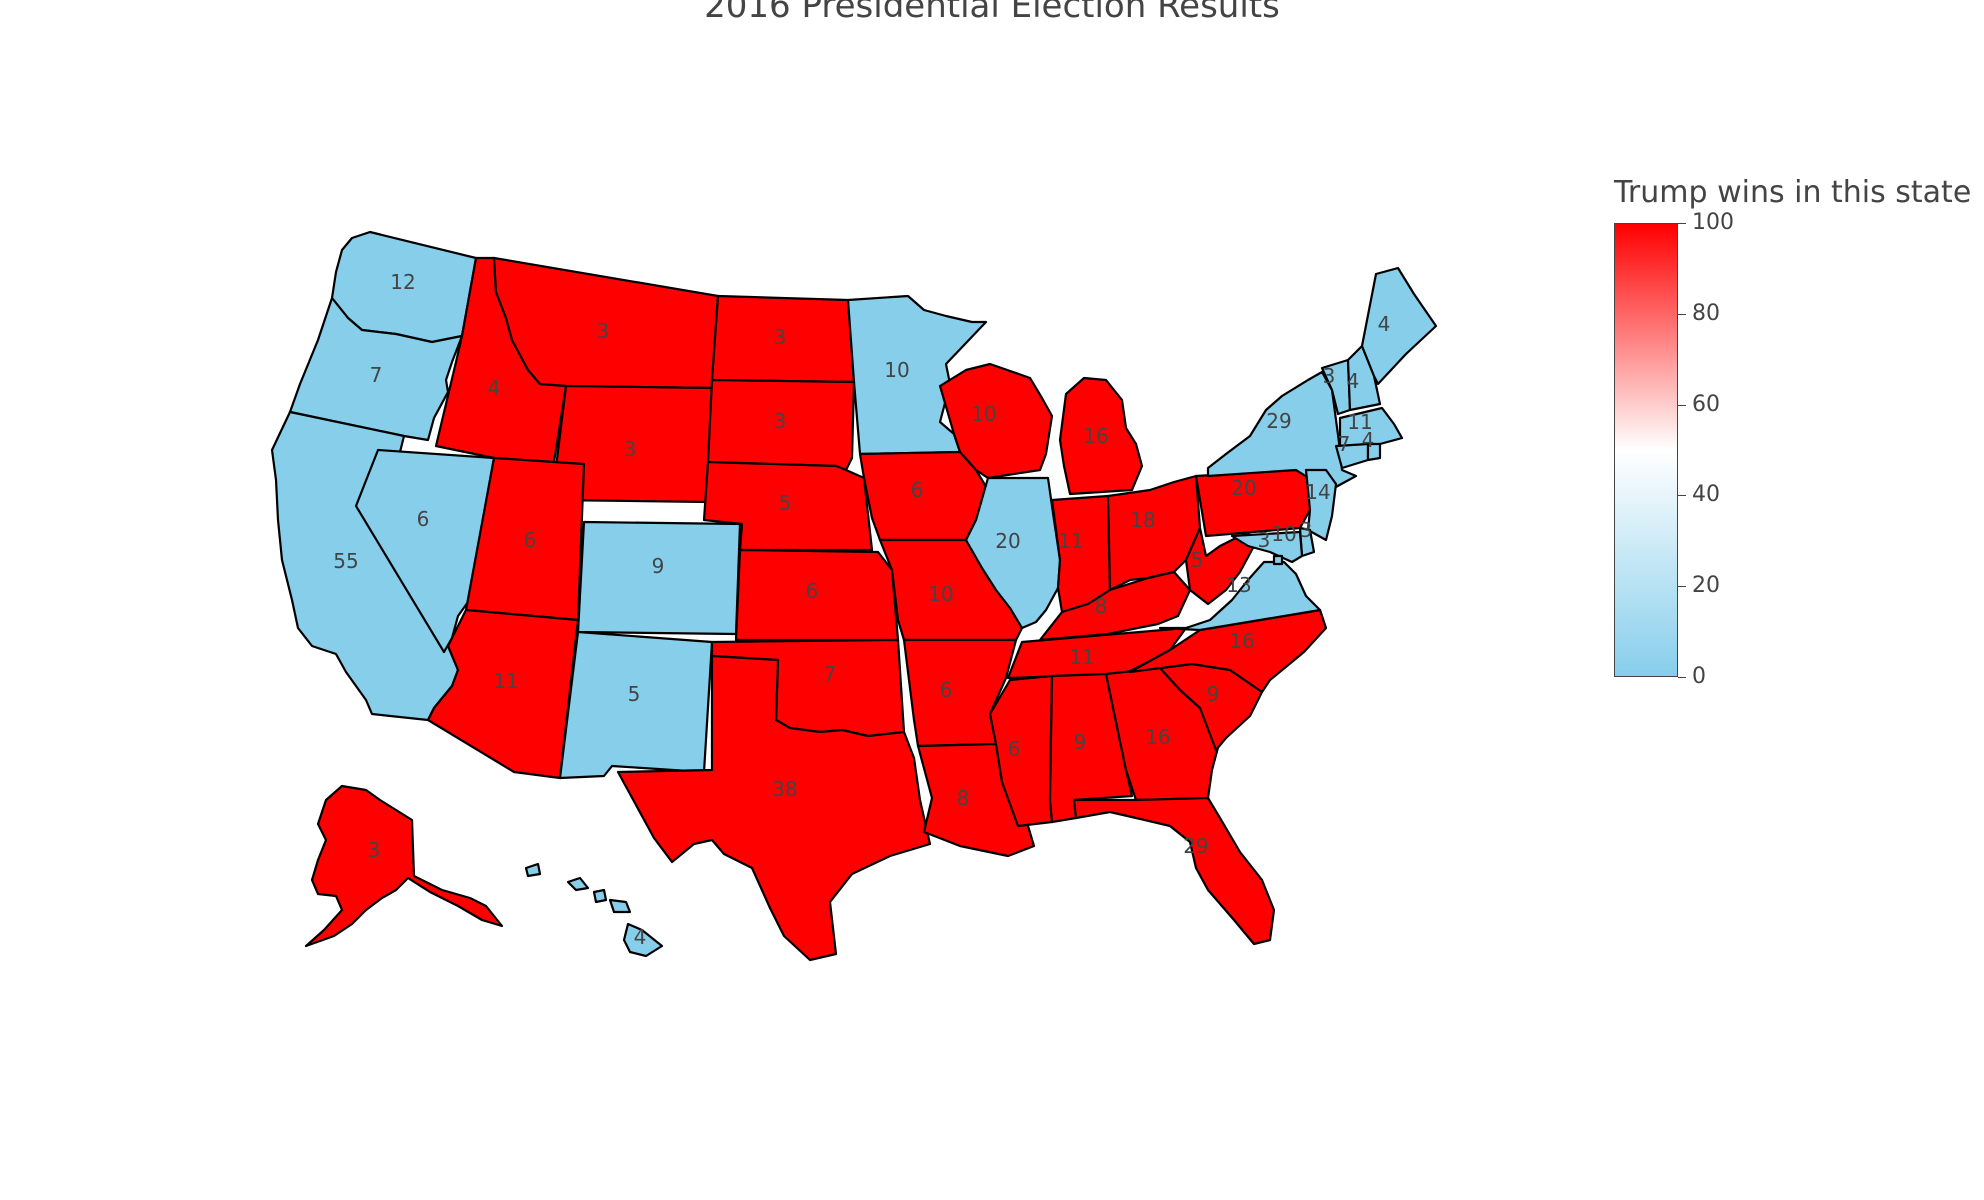  What do you see at coordinates (780, 337) in the screenshot?
I see `ev-label-nd: 3` at bounding box center [780, 337].